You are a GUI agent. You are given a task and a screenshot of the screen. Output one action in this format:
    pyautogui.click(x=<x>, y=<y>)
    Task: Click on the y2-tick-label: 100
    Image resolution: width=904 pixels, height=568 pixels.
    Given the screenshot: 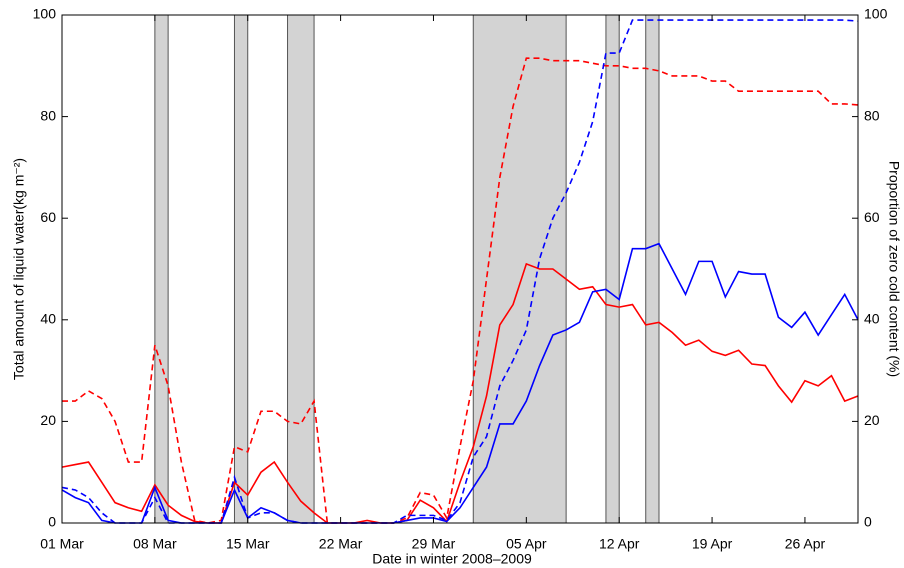 What is the action you would take?
    pyautogui.click(x=876, y=14)
    